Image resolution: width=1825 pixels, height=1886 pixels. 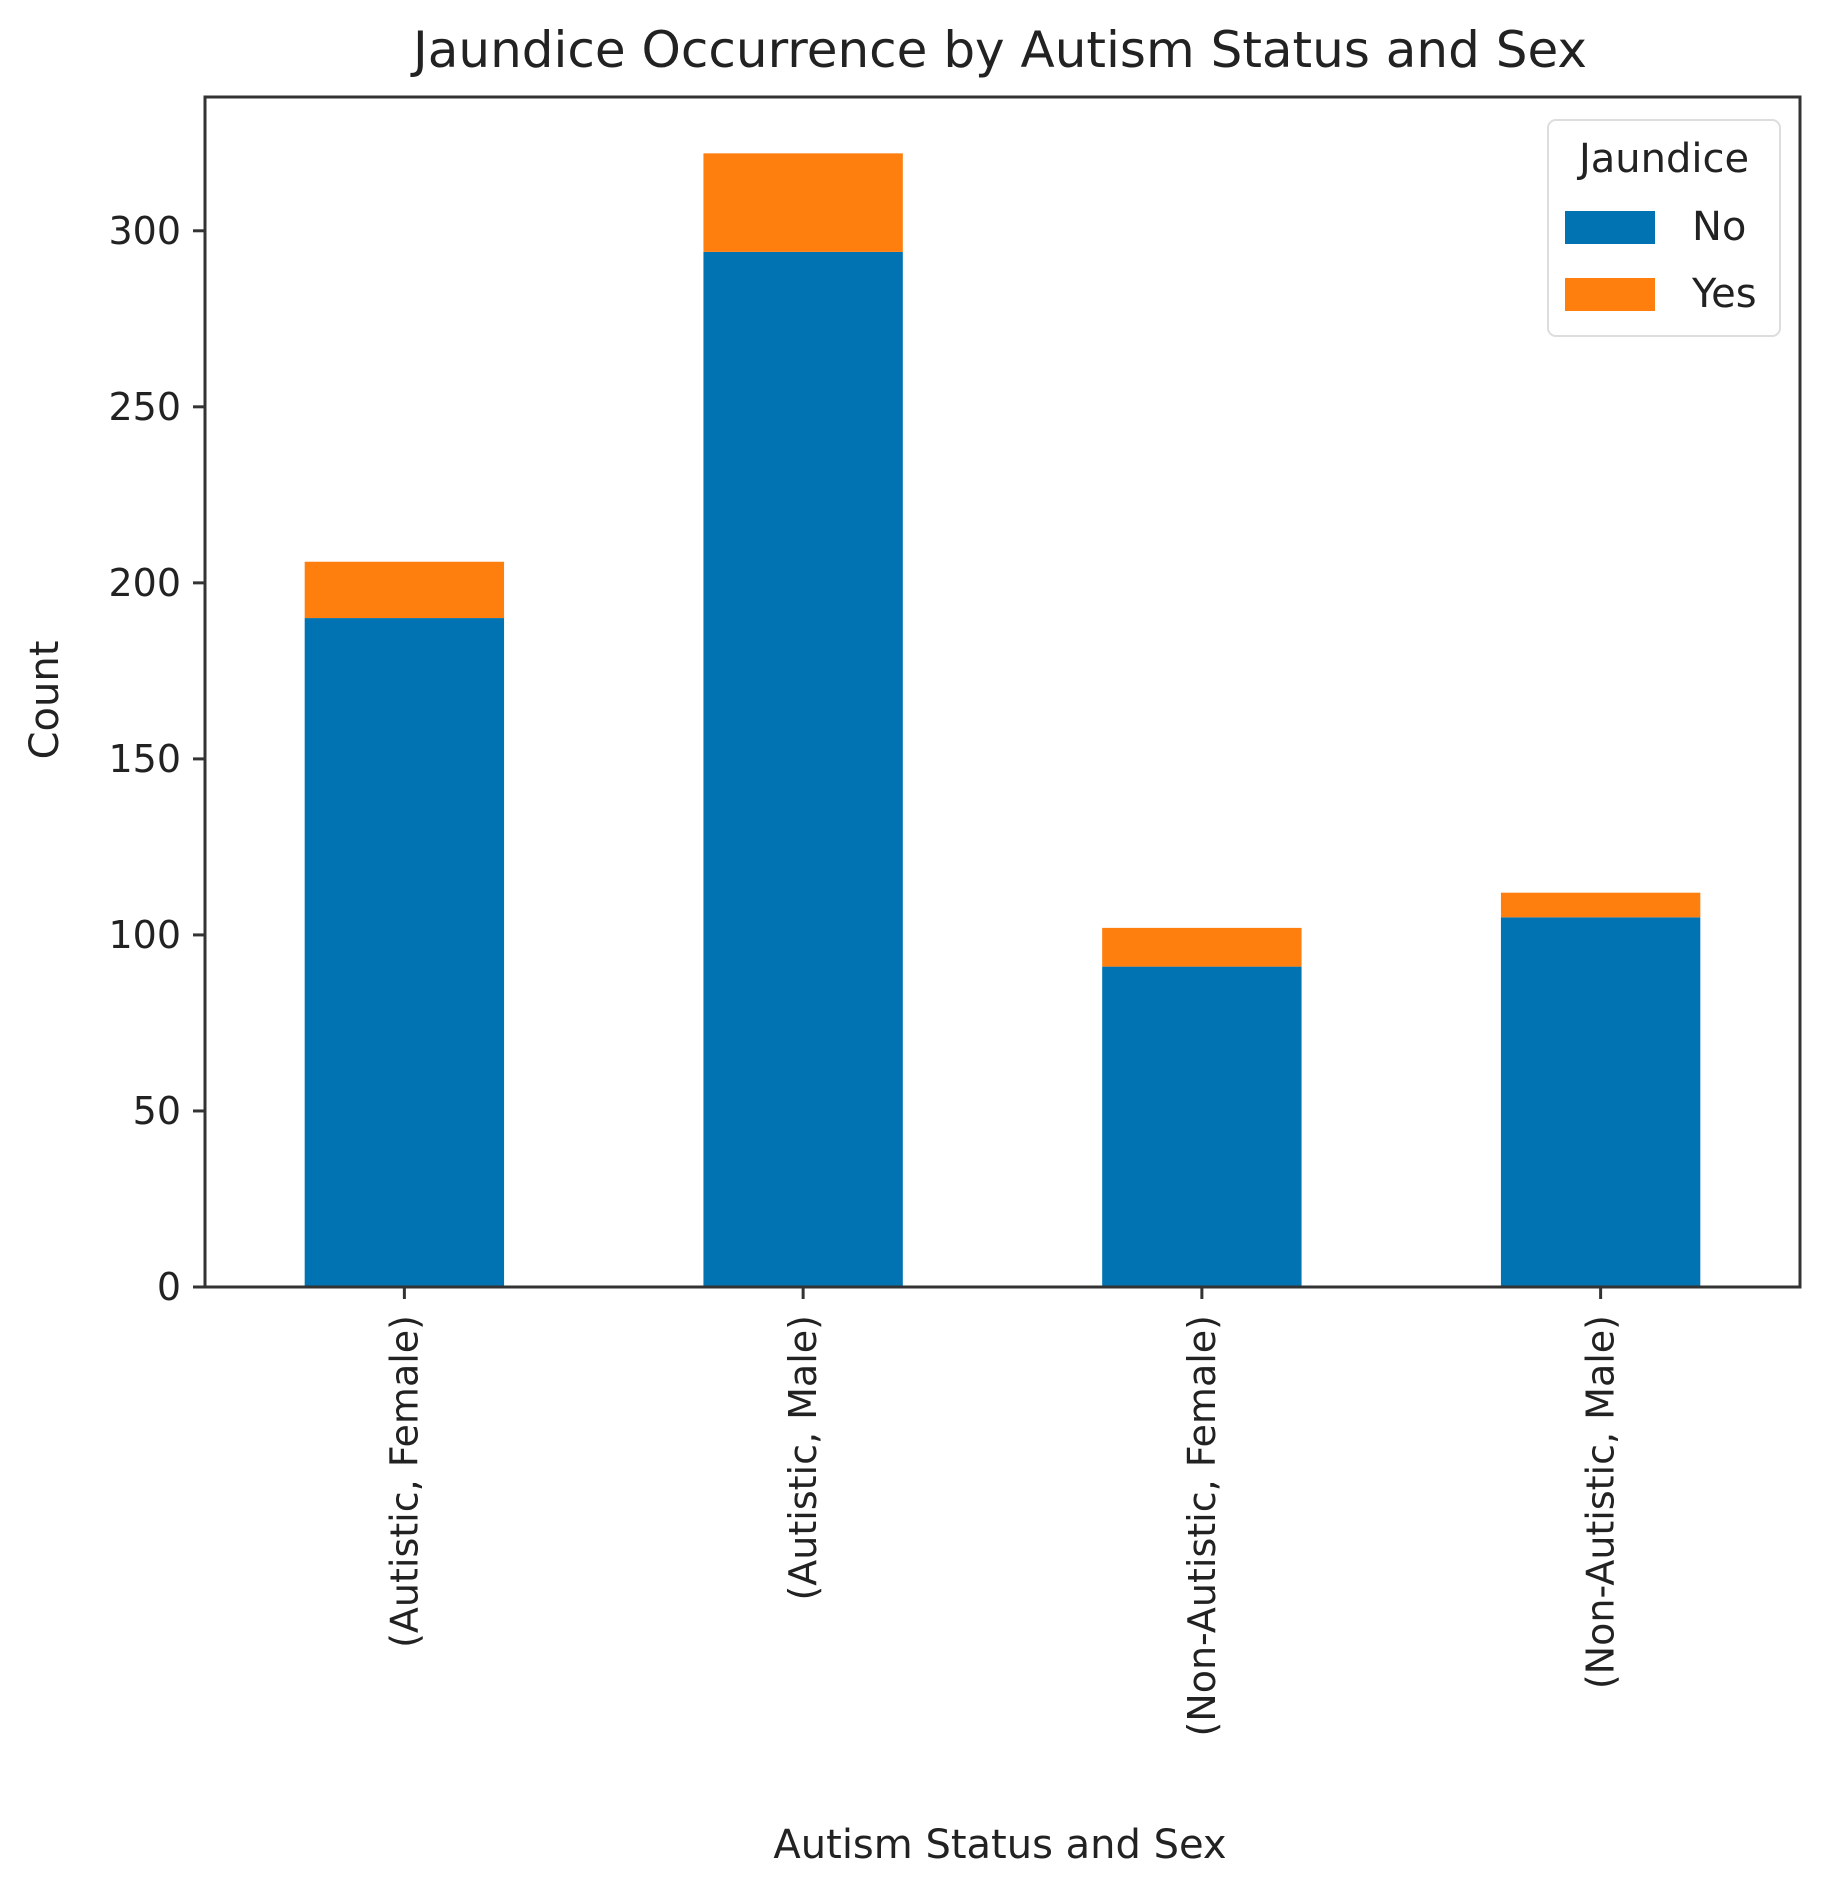 I want to click on x-tick-label: (Non-Autistic, Female), so click(x=1202, y=1526).